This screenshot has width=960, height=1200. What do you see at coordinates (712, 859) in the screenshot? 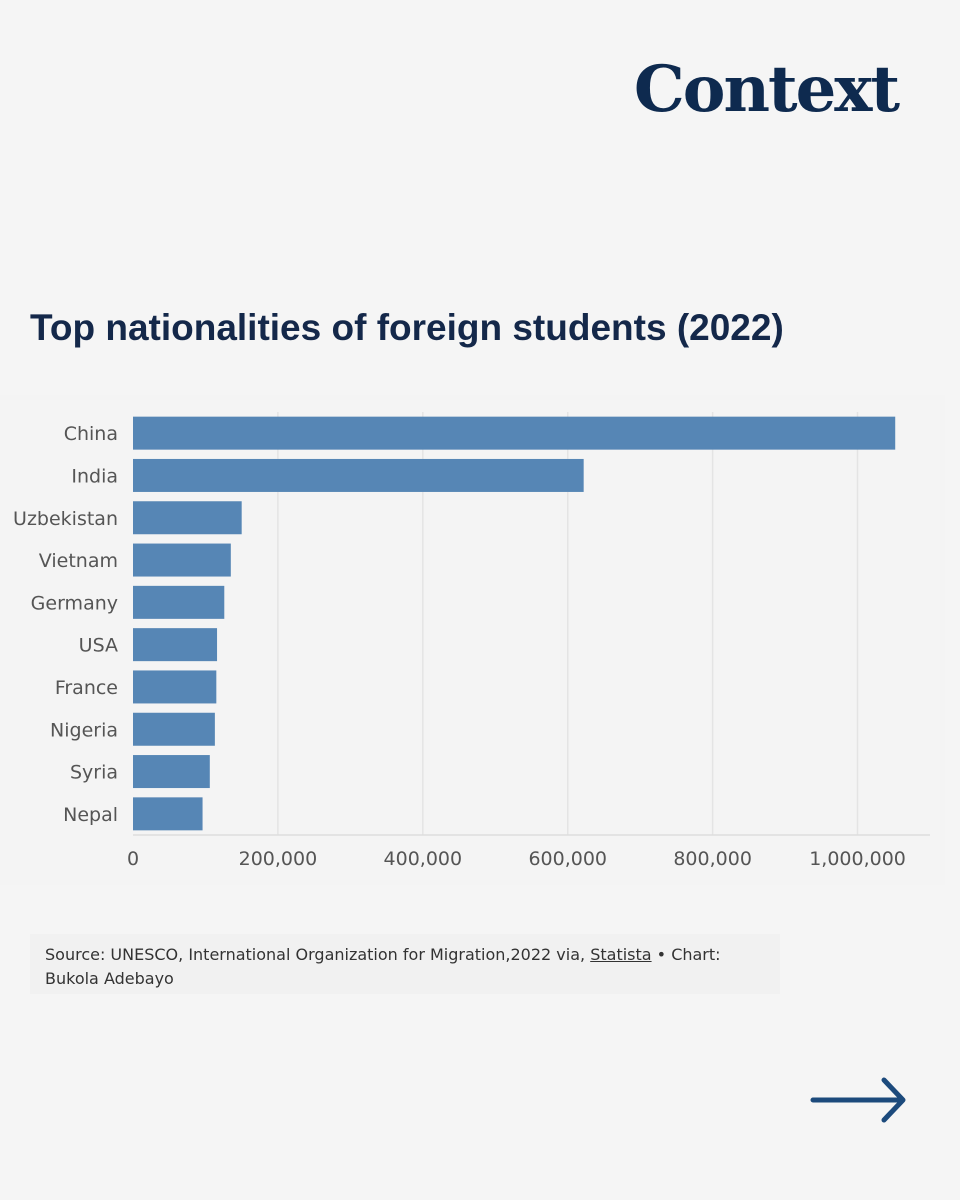
I see `x-tick-label: 800,000` at bounding box center [712, 859].